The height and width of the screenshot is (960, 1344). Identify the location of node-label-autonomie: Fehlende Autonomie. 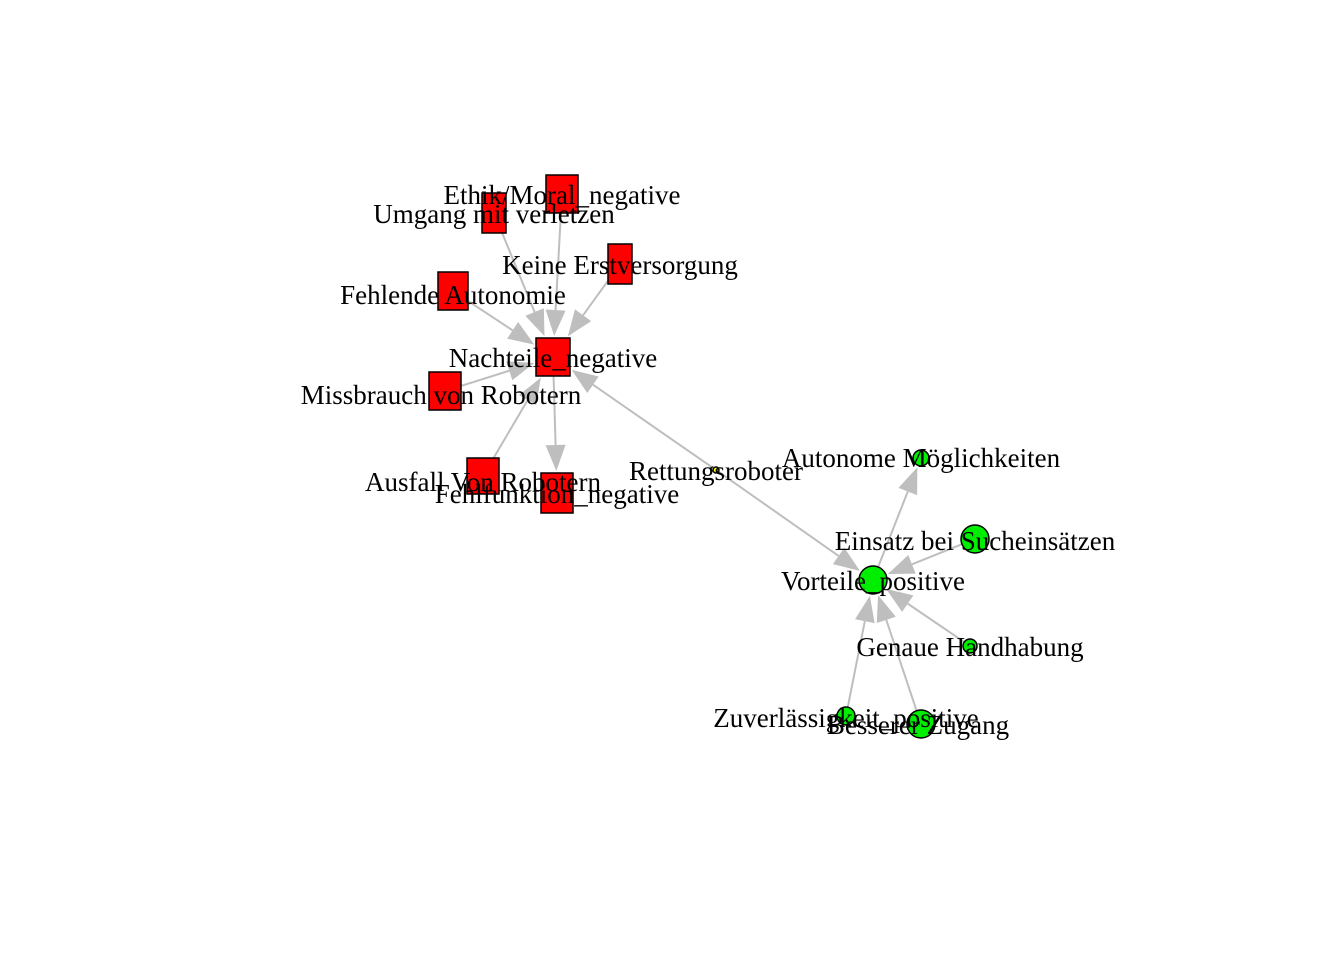
(453, 295).